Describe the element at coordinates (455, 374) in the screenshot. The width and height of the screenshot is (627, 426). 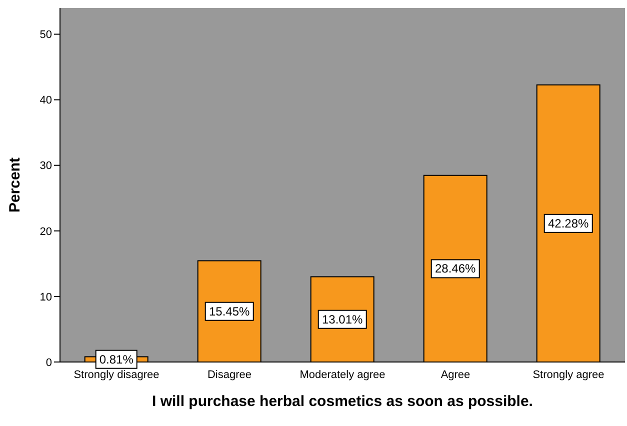
I see `x-tick-label: Agree` at that location.